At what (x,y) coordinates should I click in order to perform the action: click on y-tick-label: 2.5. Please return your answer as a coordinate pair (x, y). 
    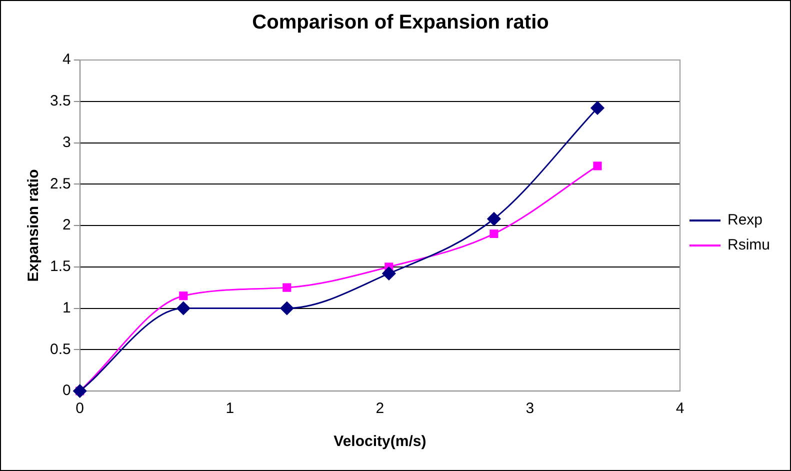
    Looking at the image, I should click on (60, 183).